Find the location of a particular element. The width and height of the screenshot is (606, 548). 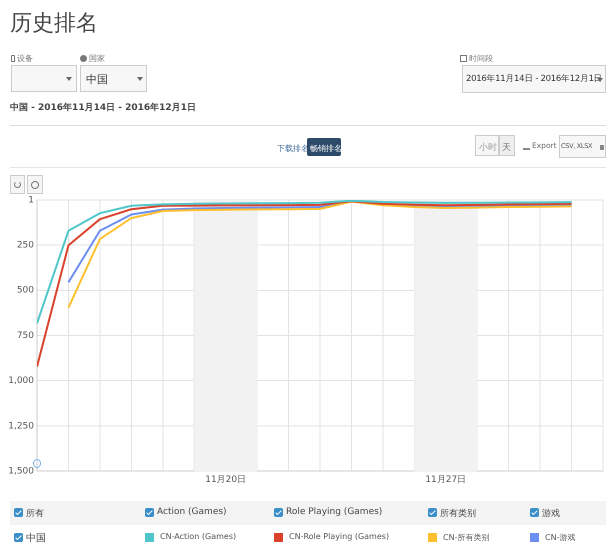

legend-label: CN-Role Playing (Games) is located at coordinates (339, 536).